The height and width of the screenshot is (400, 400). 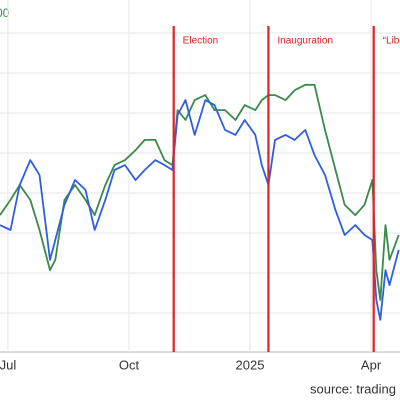 I want to click on x-tick-label: 2025, so click(x=250, y=364).